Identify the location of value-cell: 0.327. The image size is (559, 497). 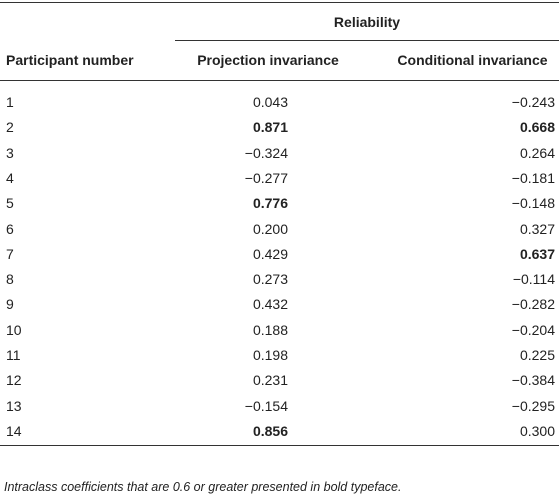
(537, 228).